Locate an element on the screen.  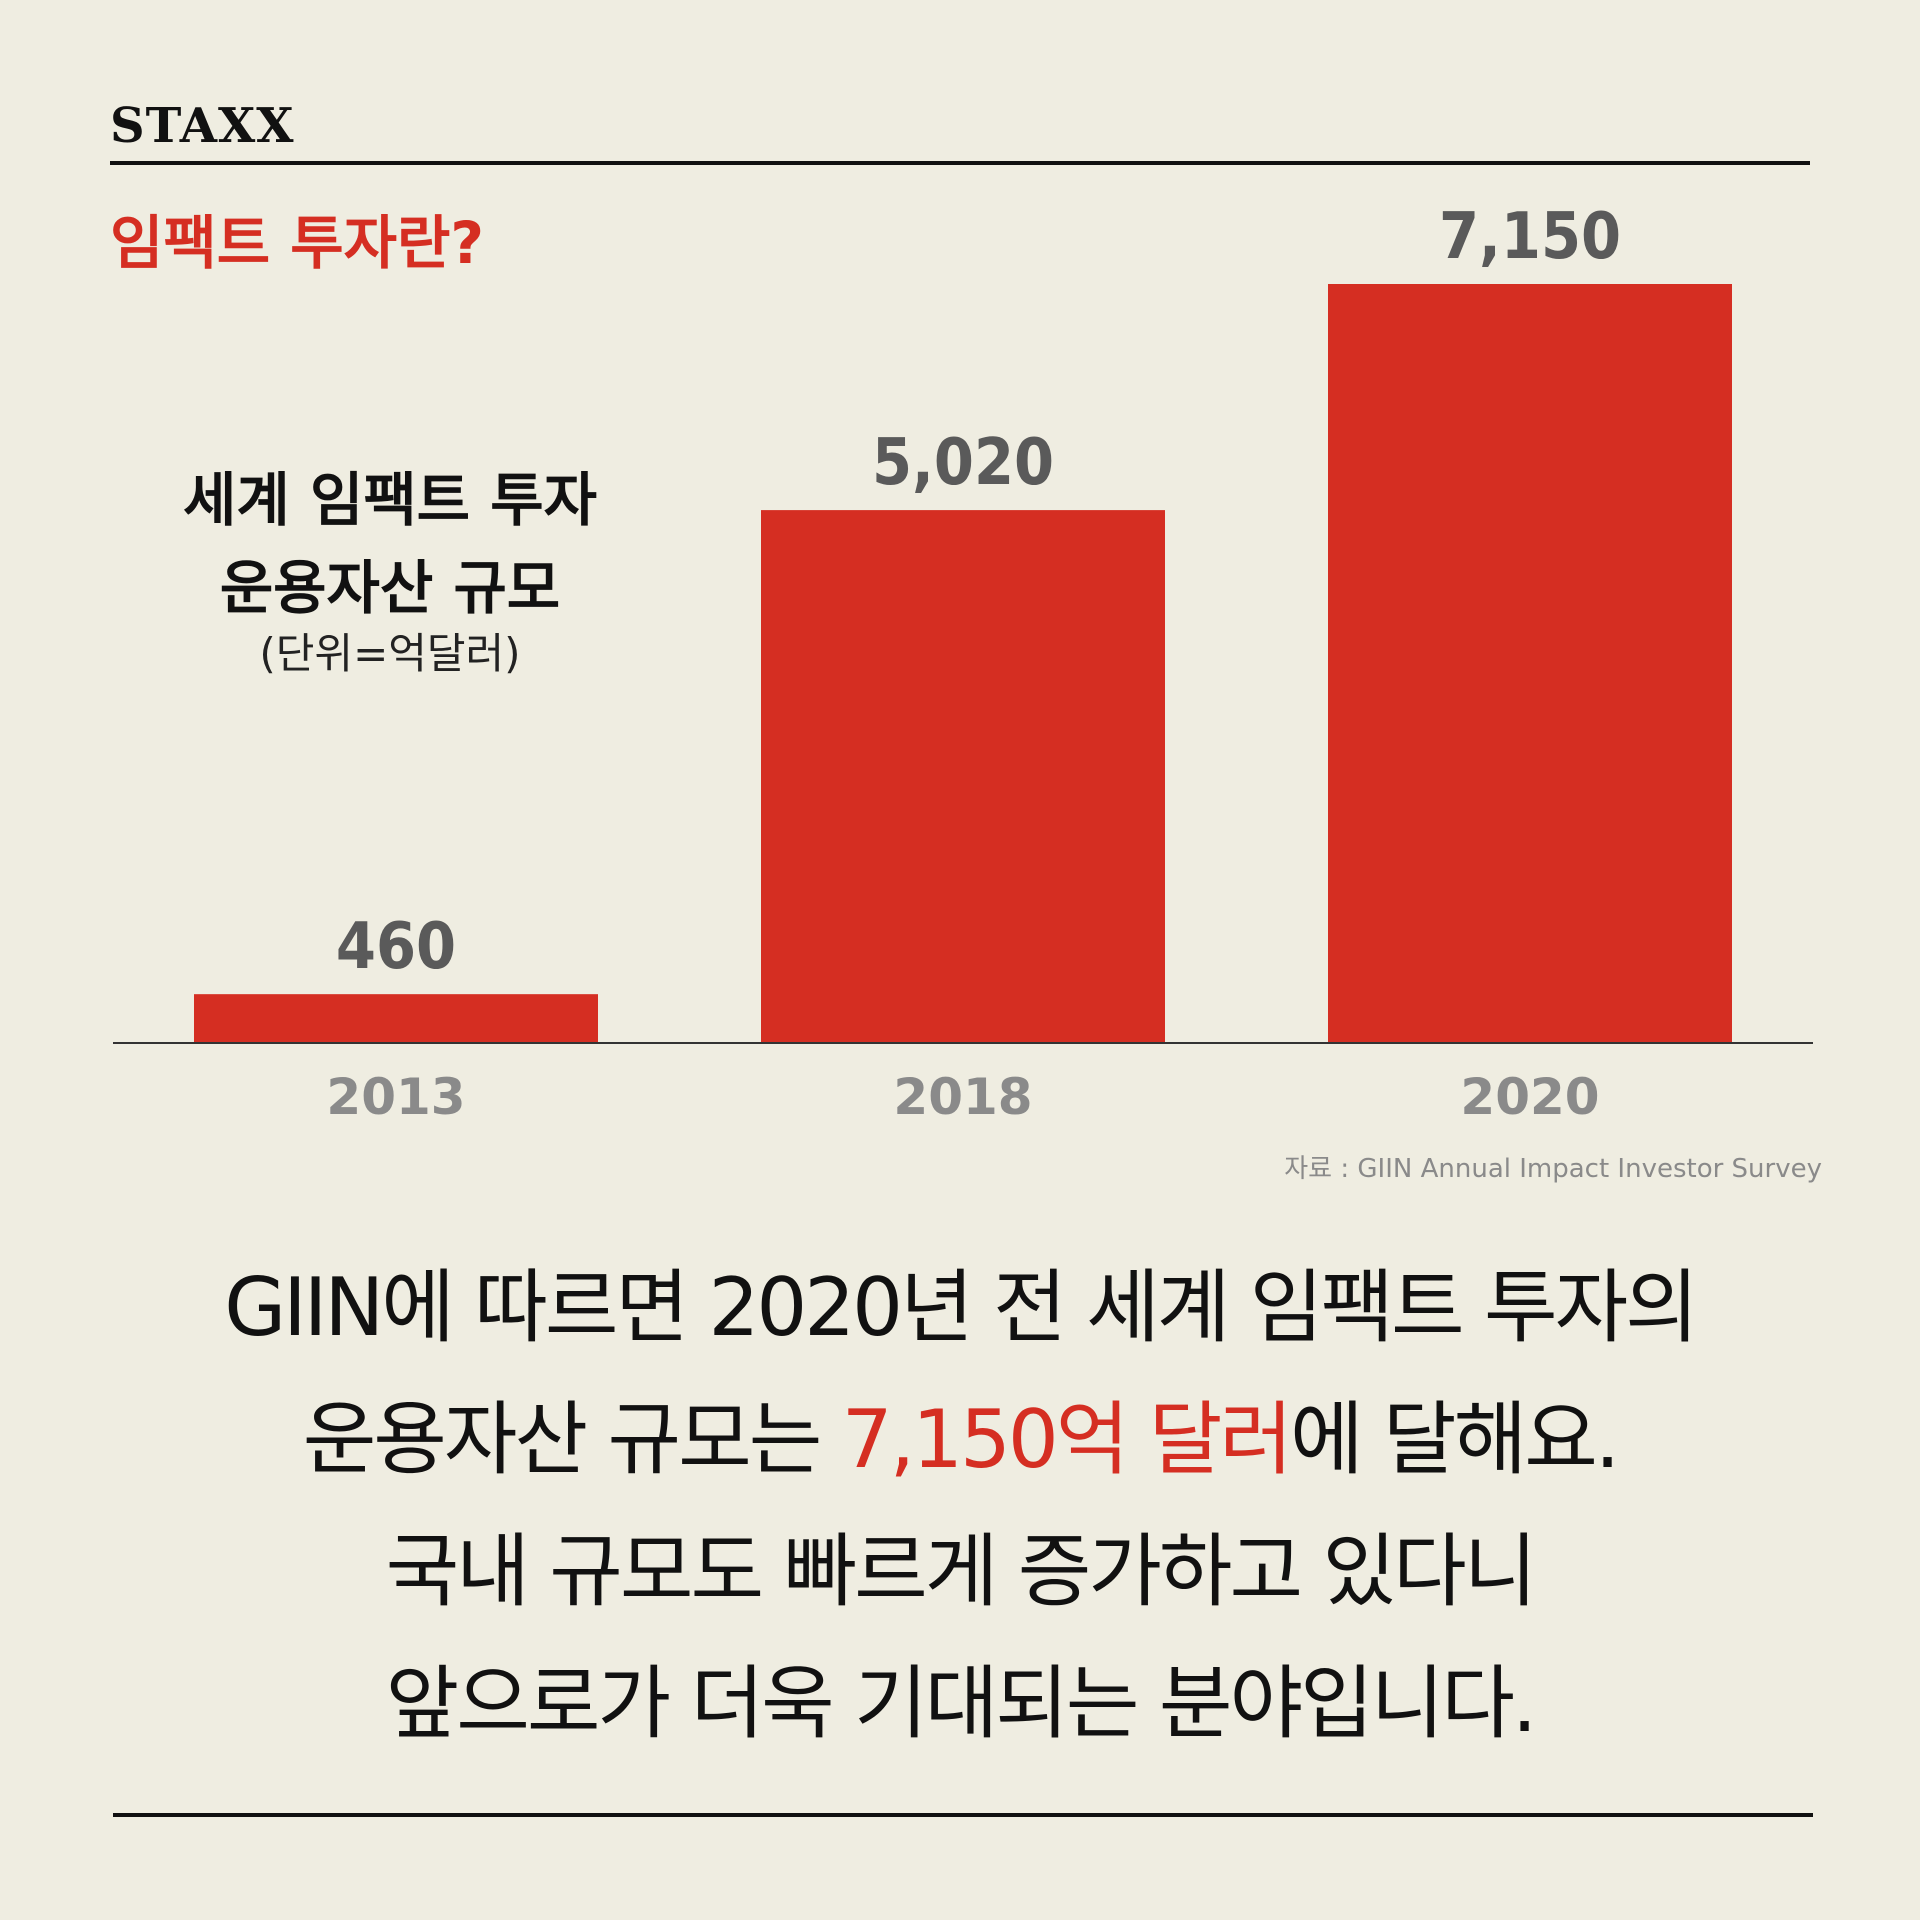
body-line-1: GIIN에 따르면 2020년 전 세계 임팩트 투자의 is located at coordinates (961, 1307).